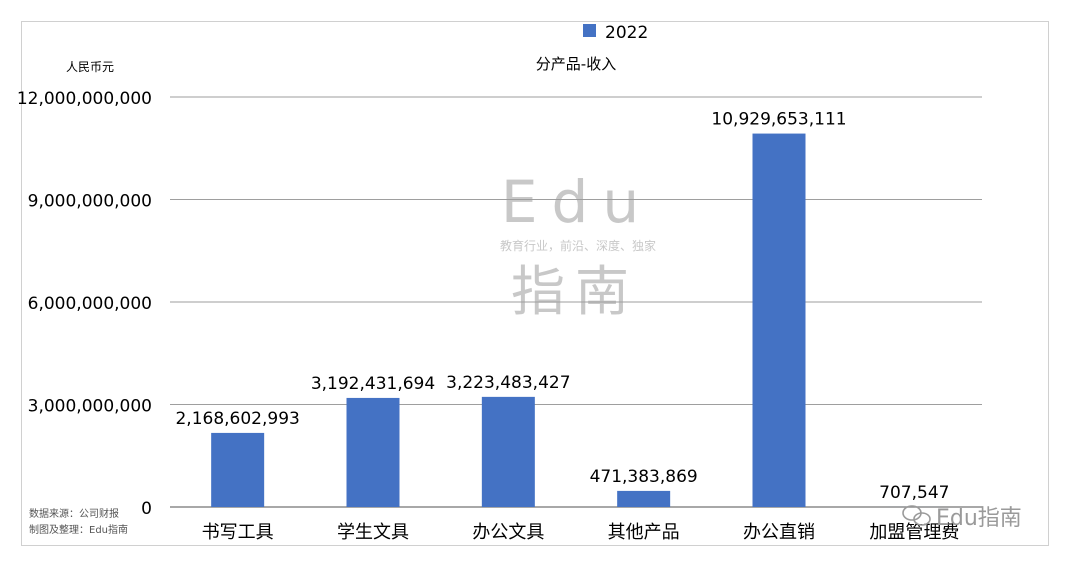 This screenshot has width=1080, height=562. I want to click on watermark-title: Edu, so click(577, 202).